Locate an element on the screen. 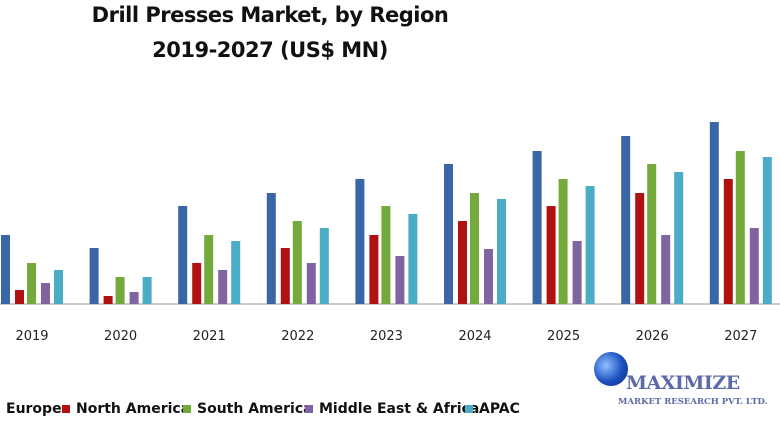 This screenshot has width=780, height=440. logo-name: MAXIMIZE is located at coordinates (683, 383).